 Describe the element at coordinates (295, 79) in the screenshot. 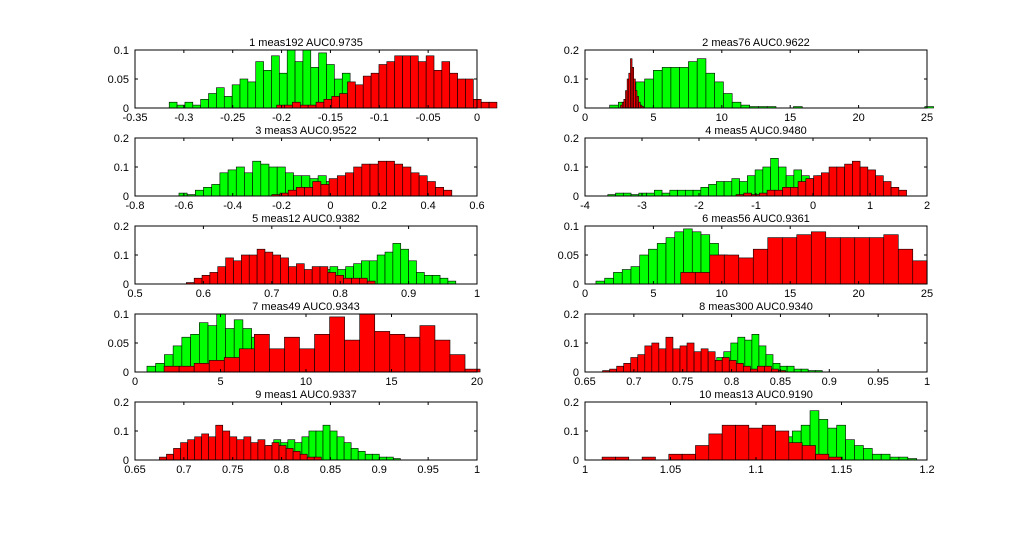

I see `series-green` at that location.